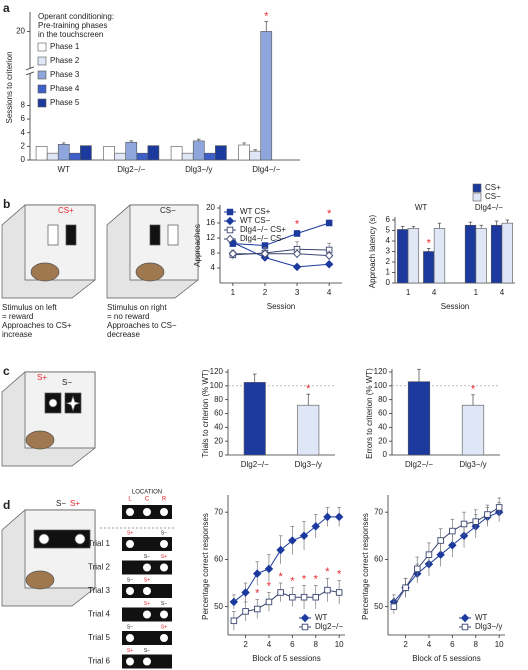 This screenshot has width=528, height=670. Describe the element at coordinates (388, 261) in the screenshot. I see `y-tick-label: 2` at that location.